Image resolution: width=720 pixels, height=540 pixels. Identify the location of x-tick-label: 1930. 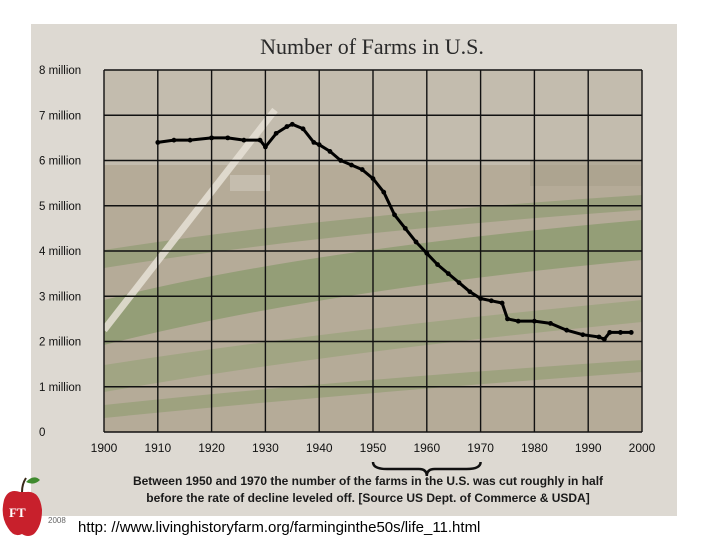
(265, 448).